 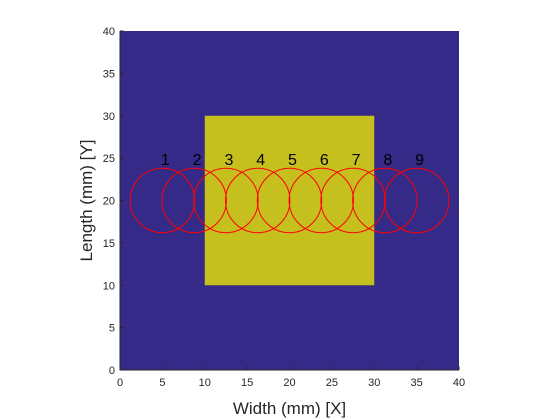 I want to click on y-axis-ticks: 0 5 10 15 20 25 30 35 40, so click(x=113, y=201).